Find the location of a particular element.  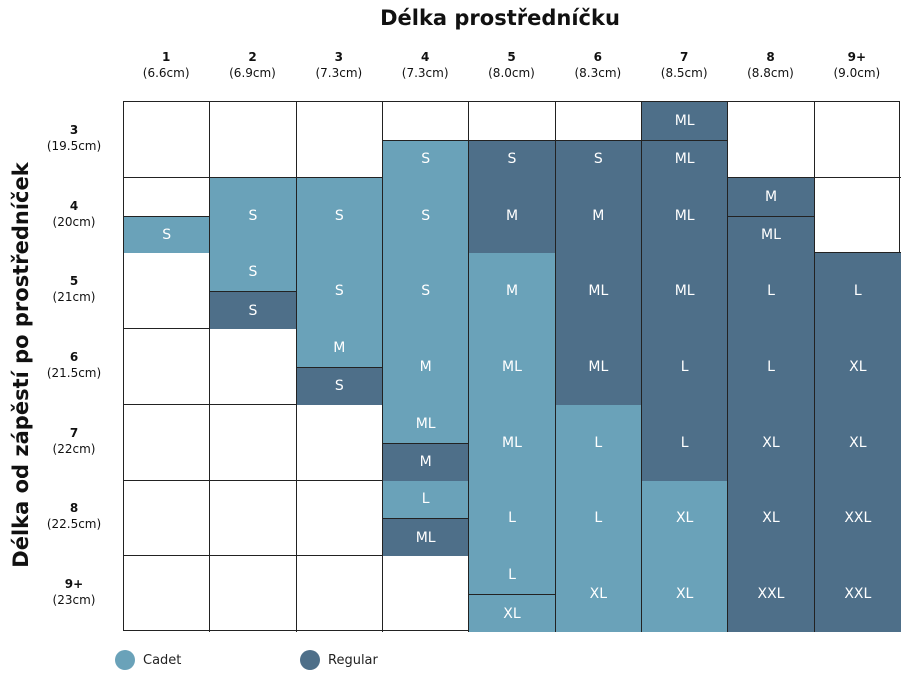

column-length: (8.8cm) is located at coordinates (770, 73).